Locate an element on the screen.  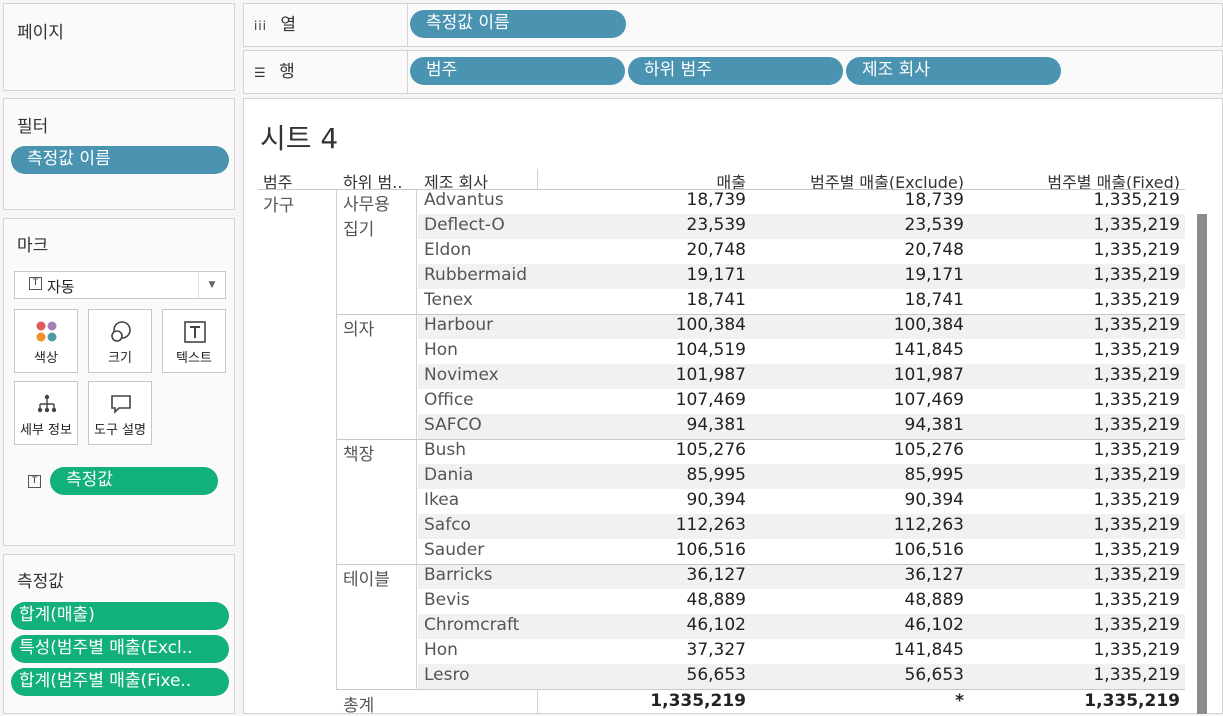
manufacturer-cell: Tenex is located at coordinates (448, 300).